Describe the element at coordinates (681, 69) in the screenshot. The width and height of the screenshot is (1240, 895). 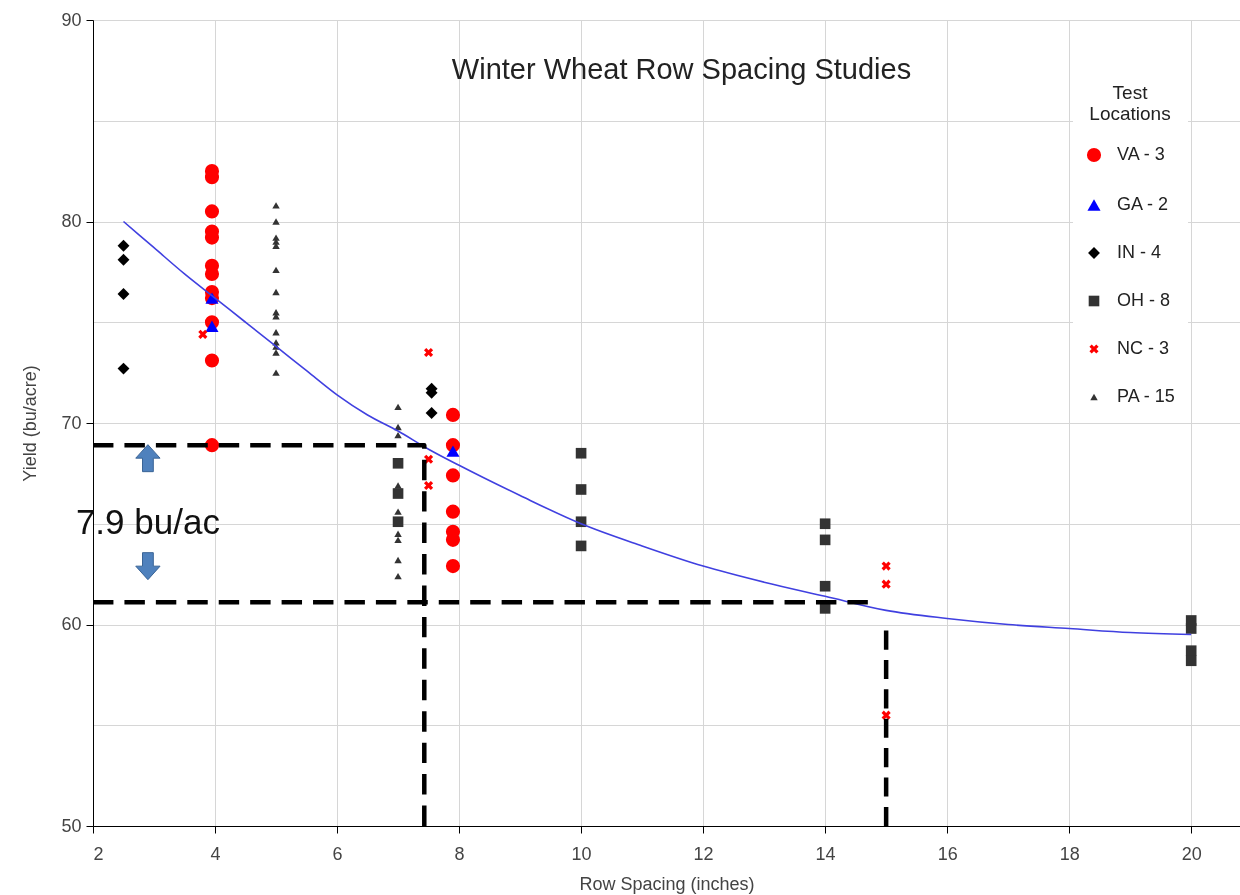
I see `text: Winter Wheat Row Spacing Studies` at that location.